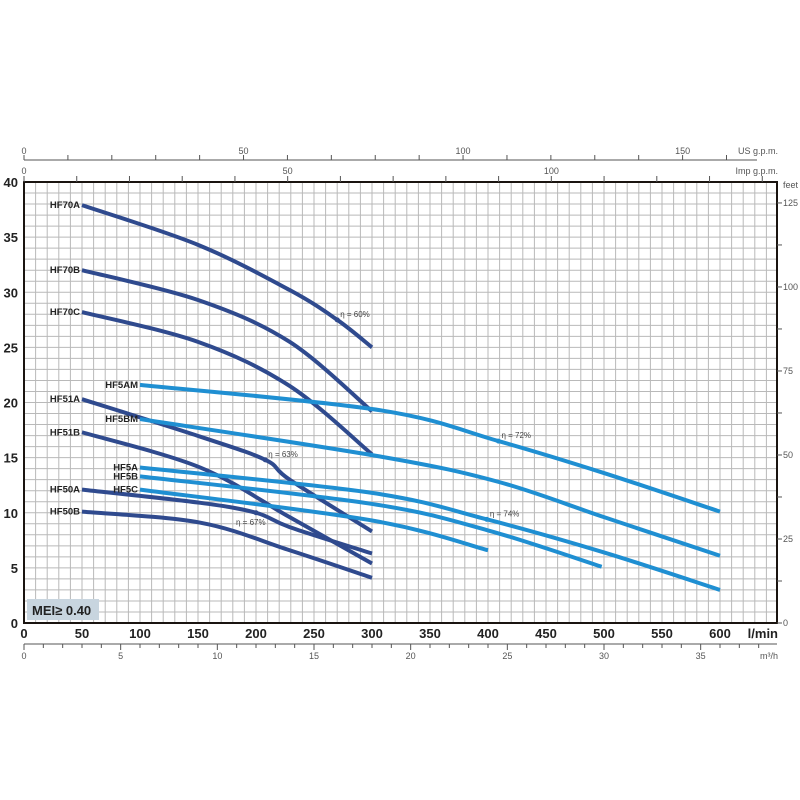  Describe the element at coordinates (65, 205) in the screenshot. I see `curve-label-hf70a: HF70A` at that location.